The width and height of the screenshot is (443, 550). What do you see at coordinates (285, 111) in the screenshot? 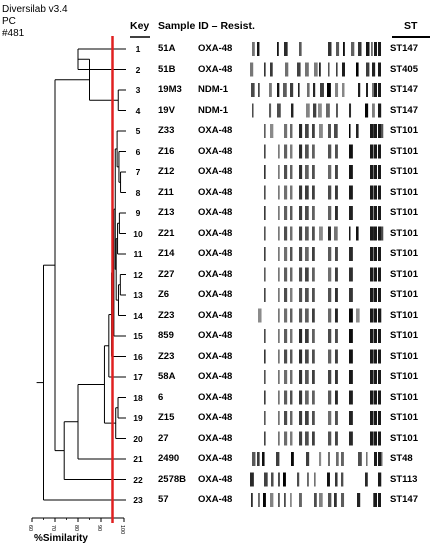
I see `table-row: 4 19V NDM-1 ST147` at bounding box center [285, 111].